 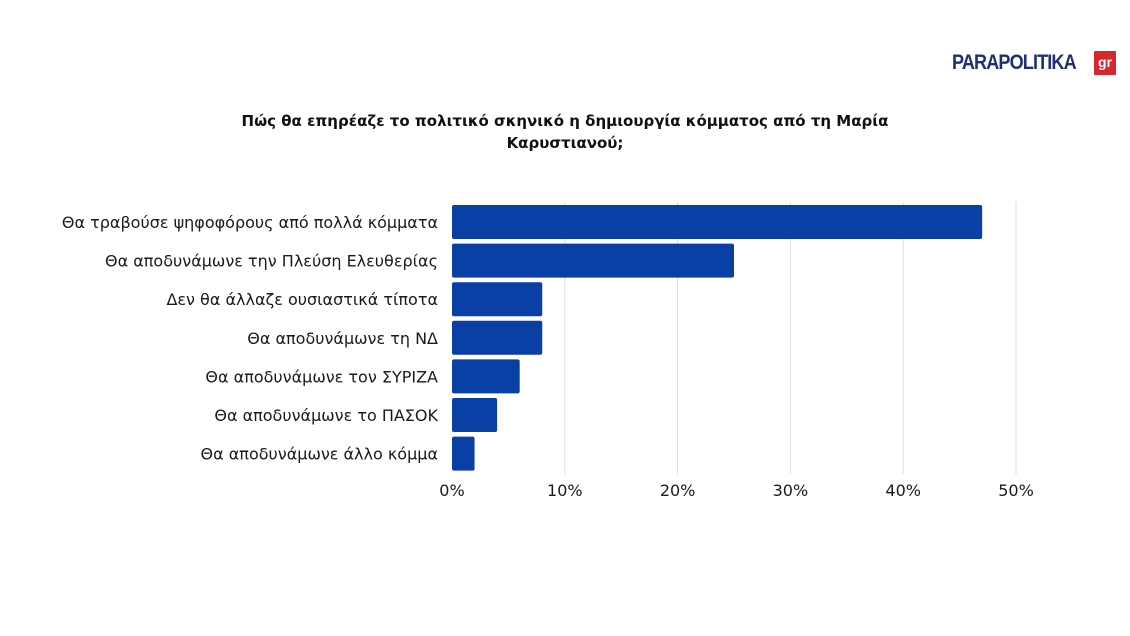 What do you see at coordinates (903, 490) in the screenshot?
I see `x-tick-label: 40%` at bounding box center [903, 490].